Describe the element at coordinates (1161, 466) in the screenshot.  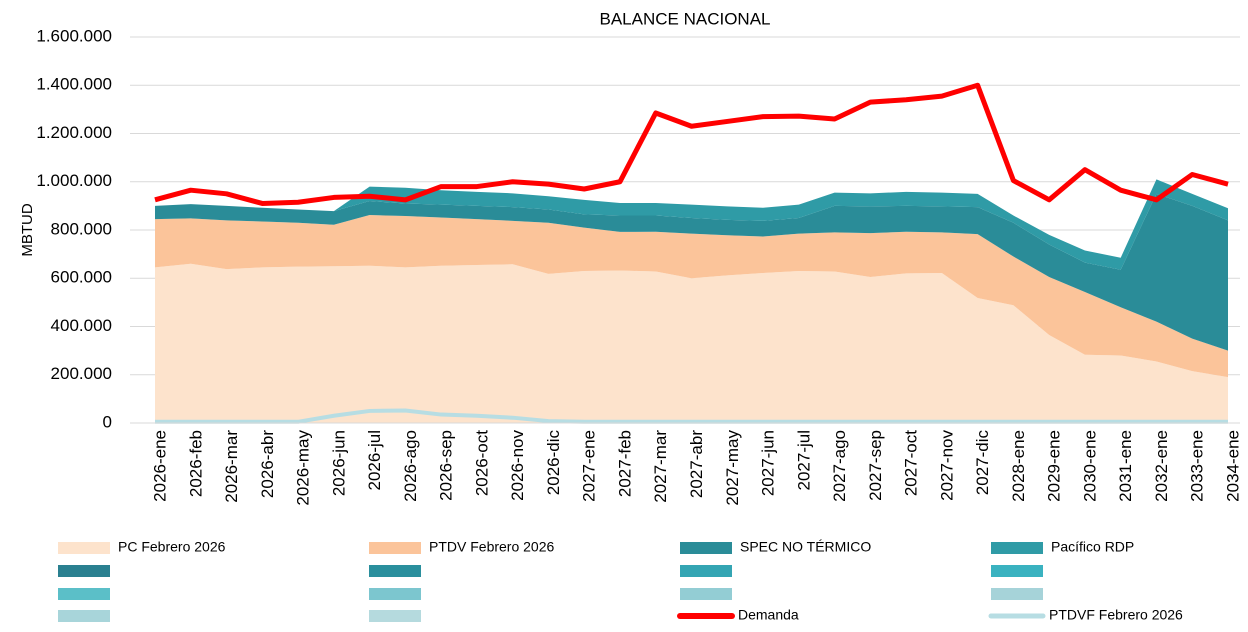
I see `x-tick-label: 2032-ene` at that location.